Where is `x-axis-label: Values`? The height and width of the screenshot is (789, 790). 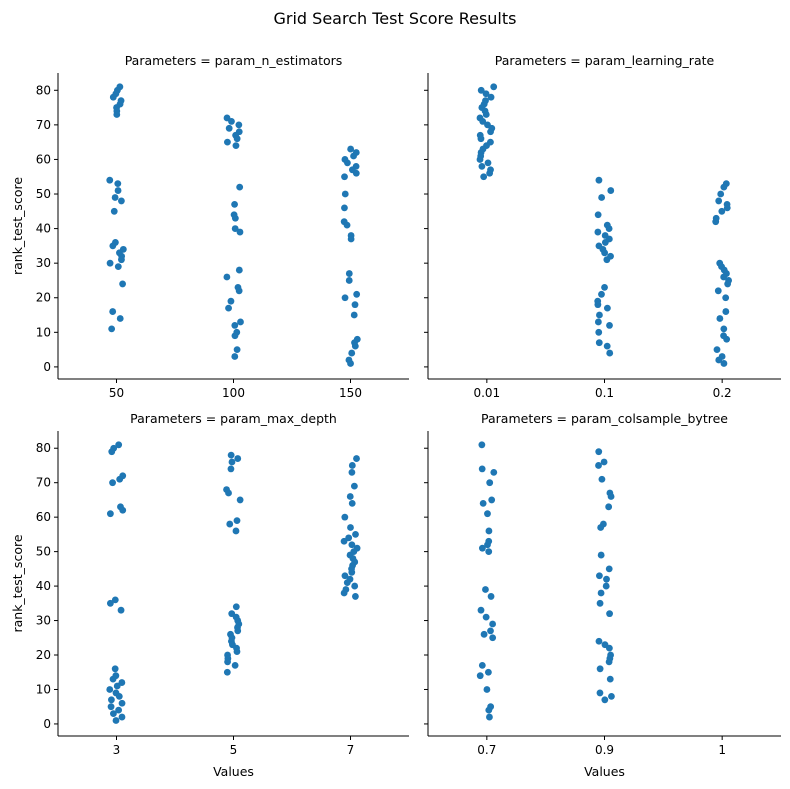 x-axis-label: Values is located at coordinates (233, 771).